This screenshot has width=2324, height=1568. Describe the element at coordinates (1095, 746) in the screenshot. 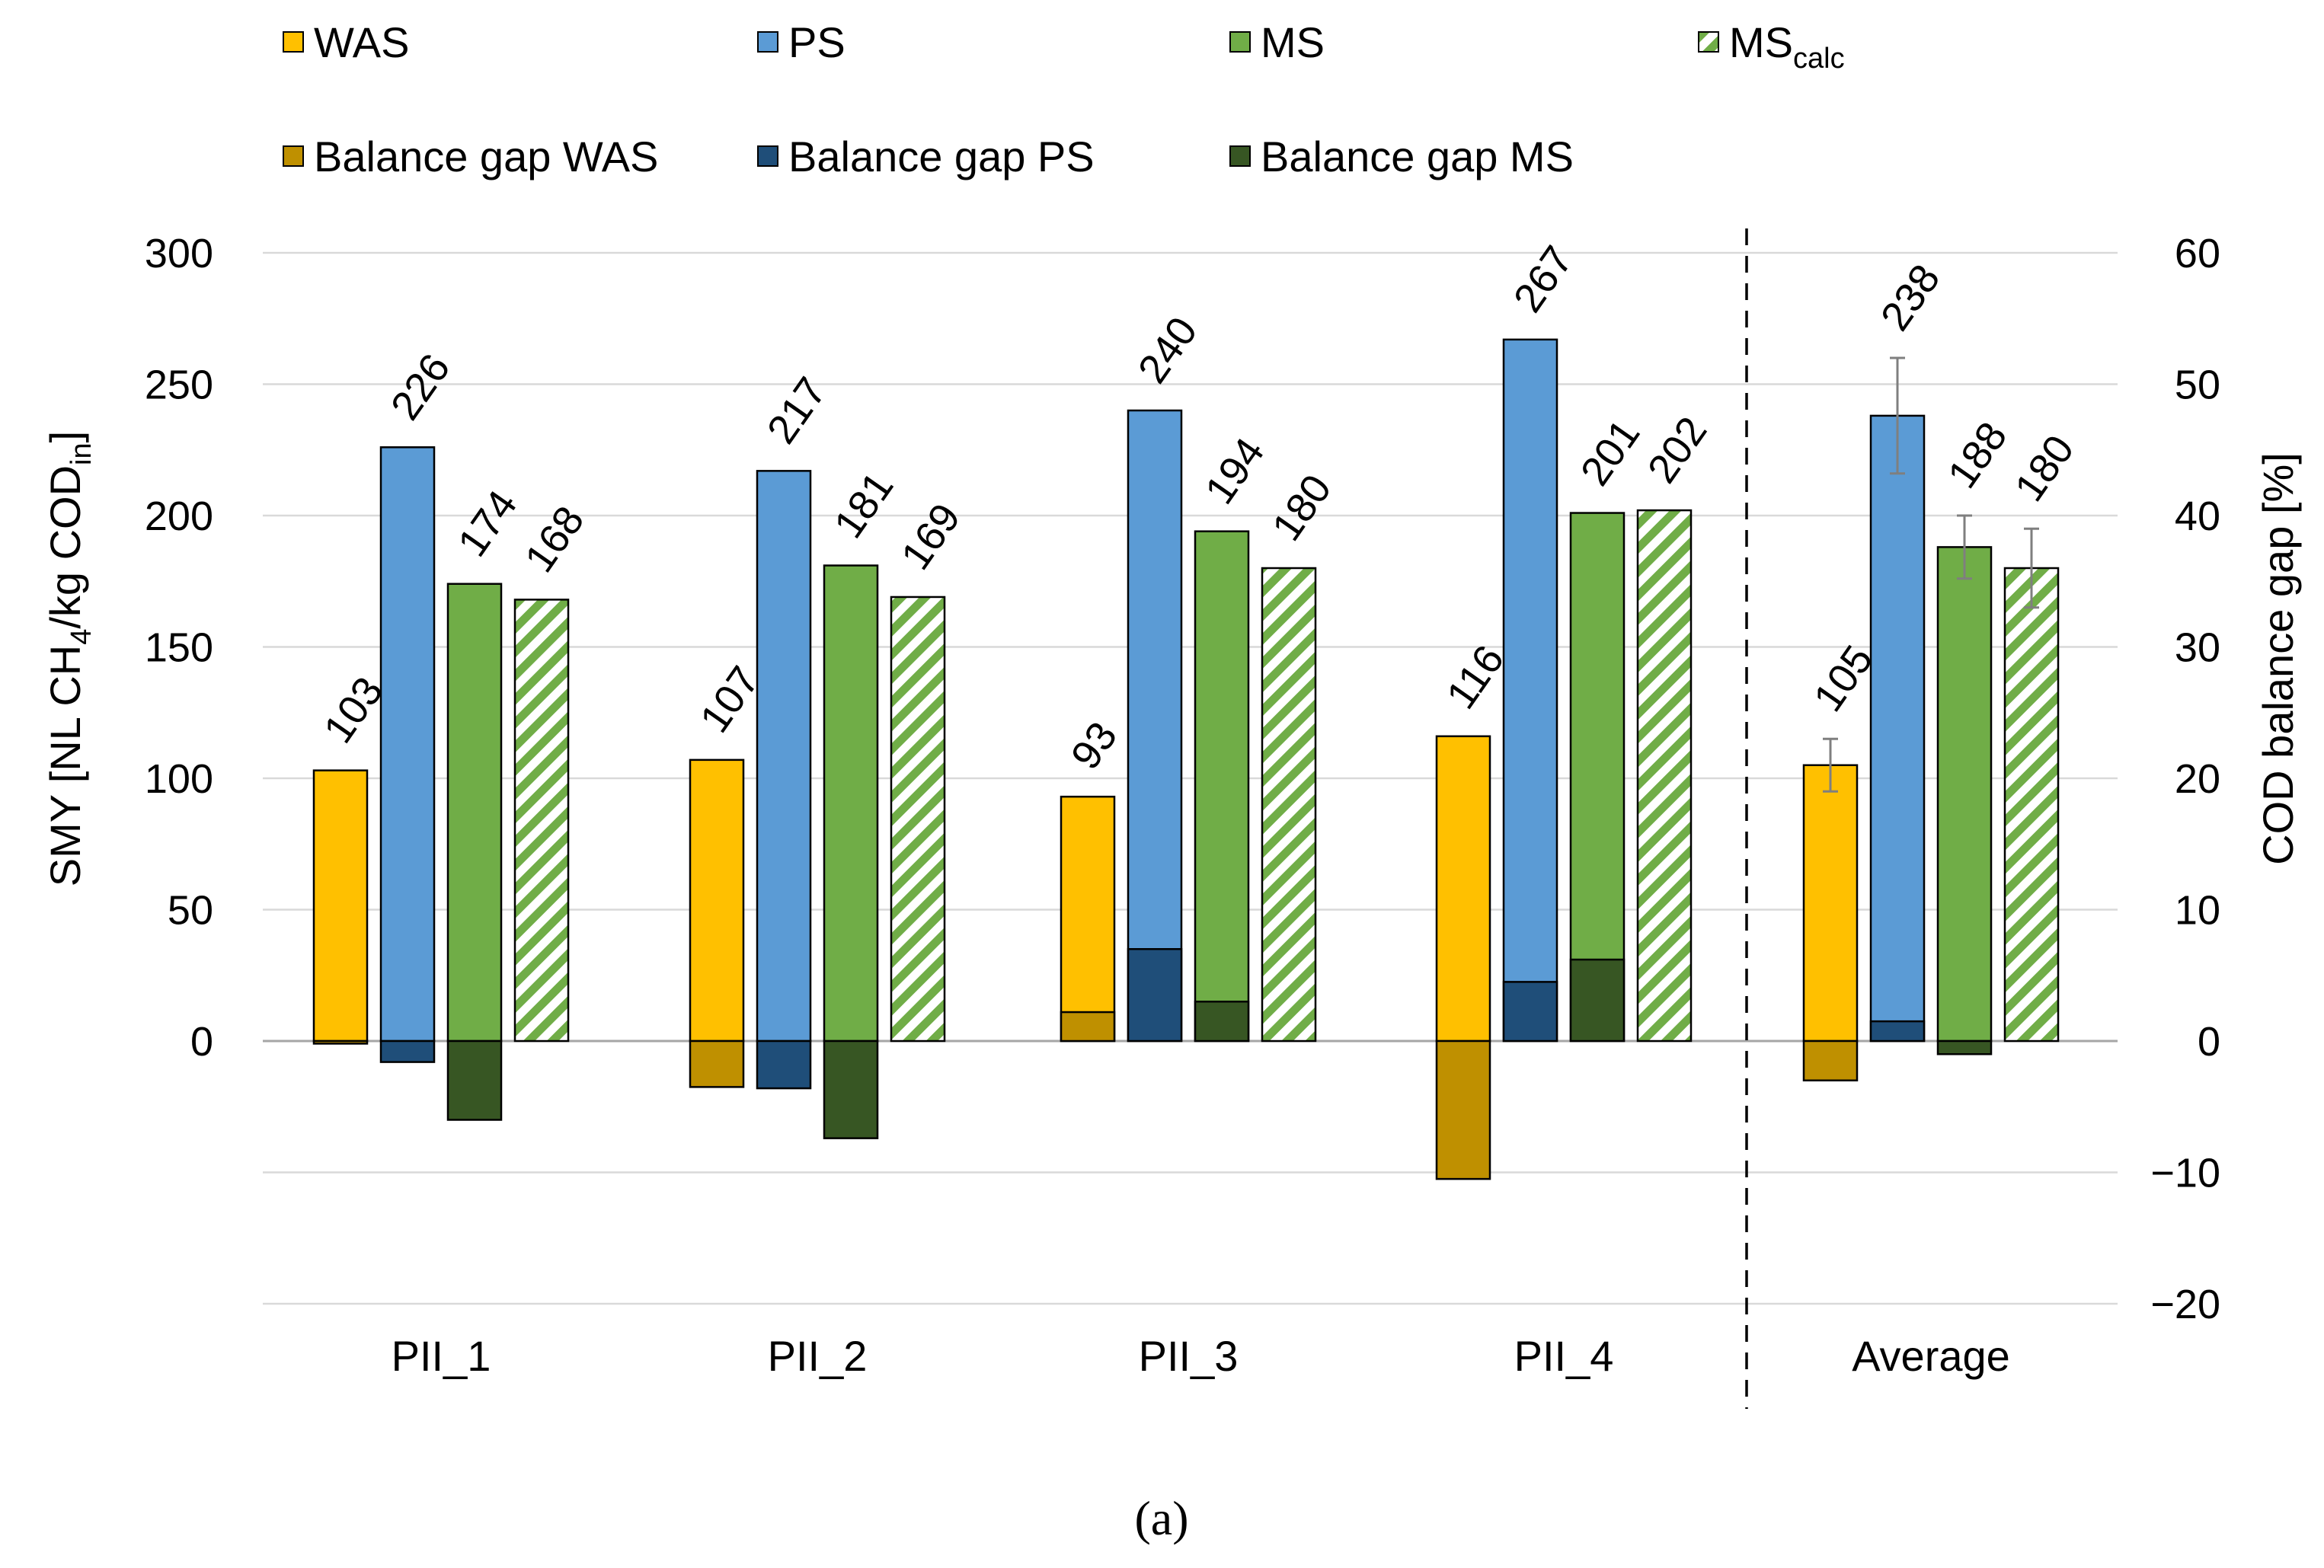

I see `data-label: 93` at that location.